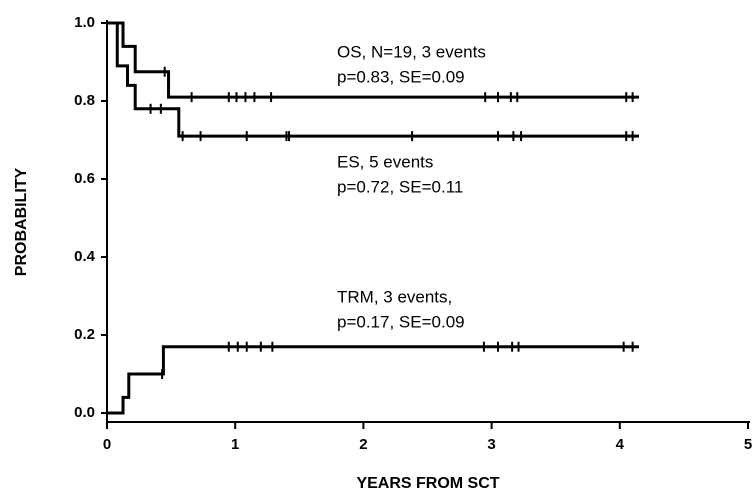  Describe the element at coordinates (107, 444) in the screenshot. I see `x-tick-label: 0` at that location.